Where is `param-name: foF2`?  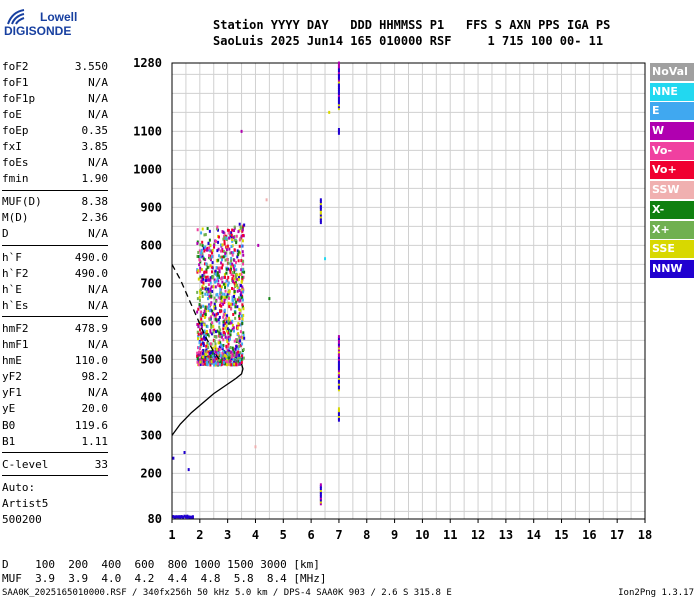
param-name: foF2 is located at coordinates (15, 66).